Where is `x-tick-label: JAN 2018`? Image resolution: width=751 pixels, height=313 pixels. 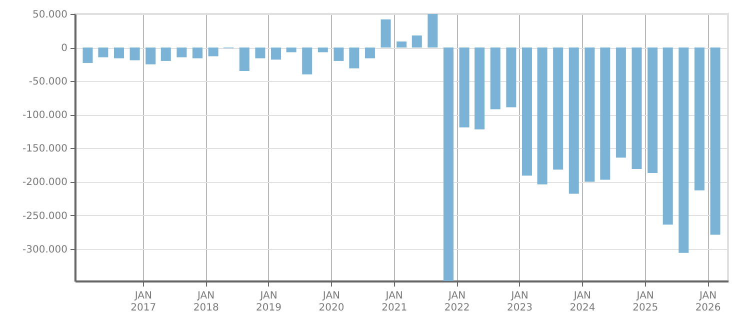 x-tick-label: JAN 2018 is located at coordinates (206, 301).